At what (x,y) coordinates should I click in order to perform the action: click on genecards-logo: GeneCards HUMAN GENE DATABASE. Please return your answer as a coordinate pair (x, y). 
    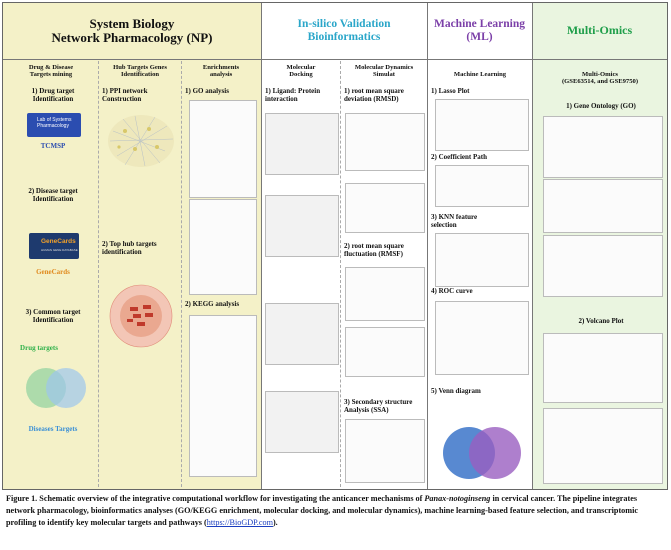
    Looking at the image, I should click on (54, 246).